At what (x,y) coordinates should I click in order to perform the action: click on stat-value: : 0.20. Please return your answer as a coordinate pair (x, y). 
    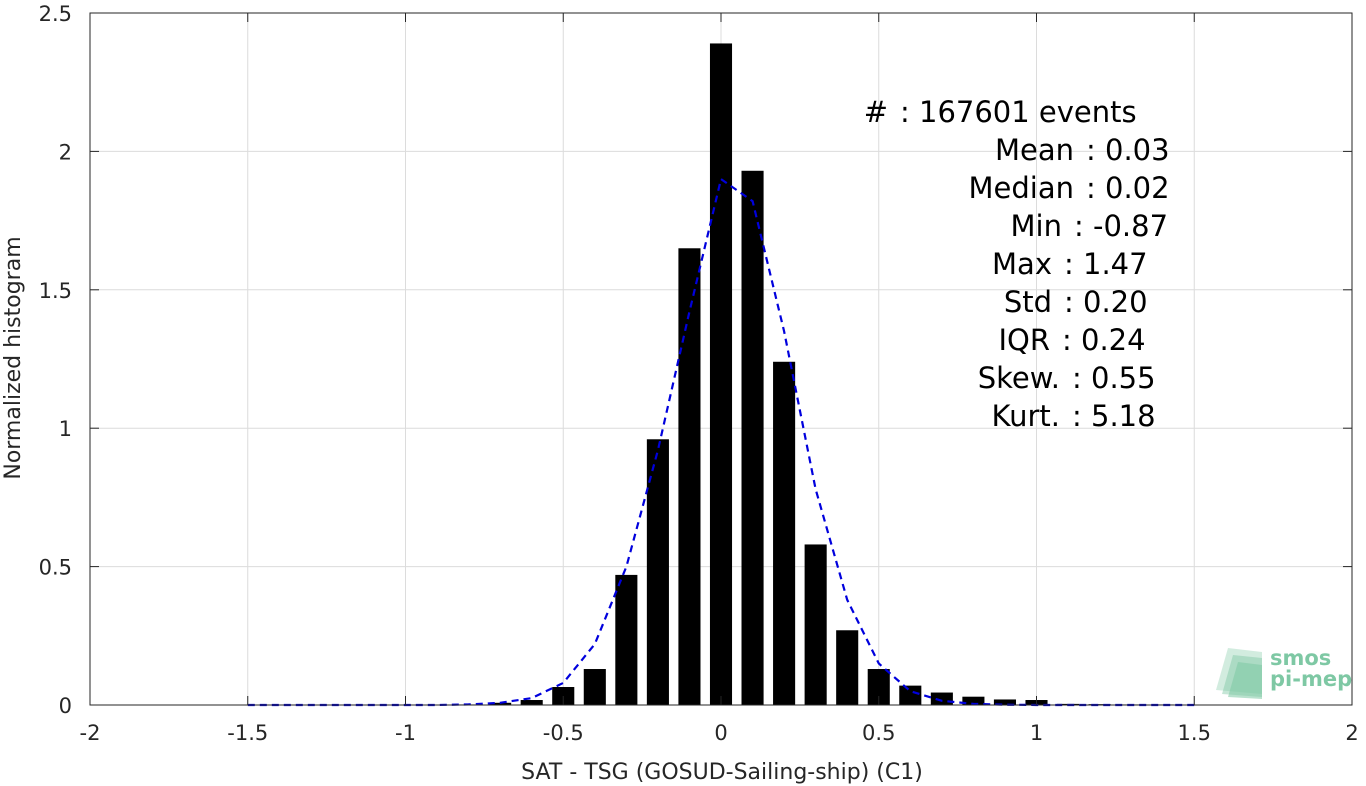
    Looking at the image, I should click on (1106, 302).